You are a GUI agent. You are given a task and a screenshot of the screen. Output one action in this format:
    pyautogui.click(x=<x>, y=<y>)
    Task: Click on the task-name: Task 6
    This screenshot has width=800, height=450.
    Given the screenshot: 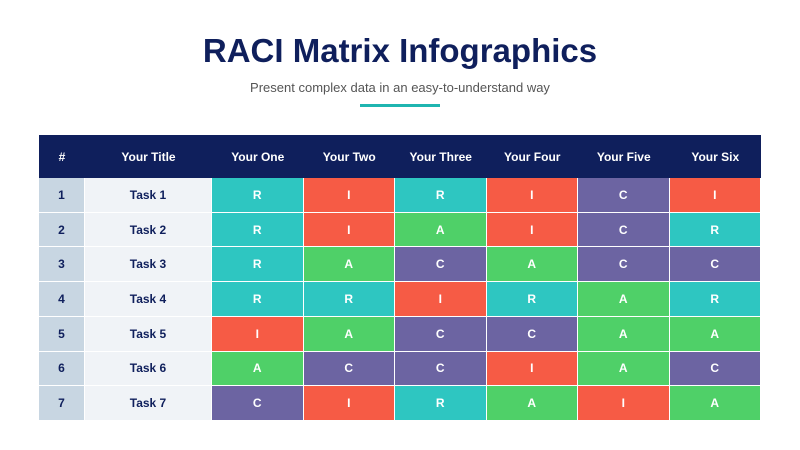 What is the action you would take?
    pyautogui.click(x=148, y=369)
    